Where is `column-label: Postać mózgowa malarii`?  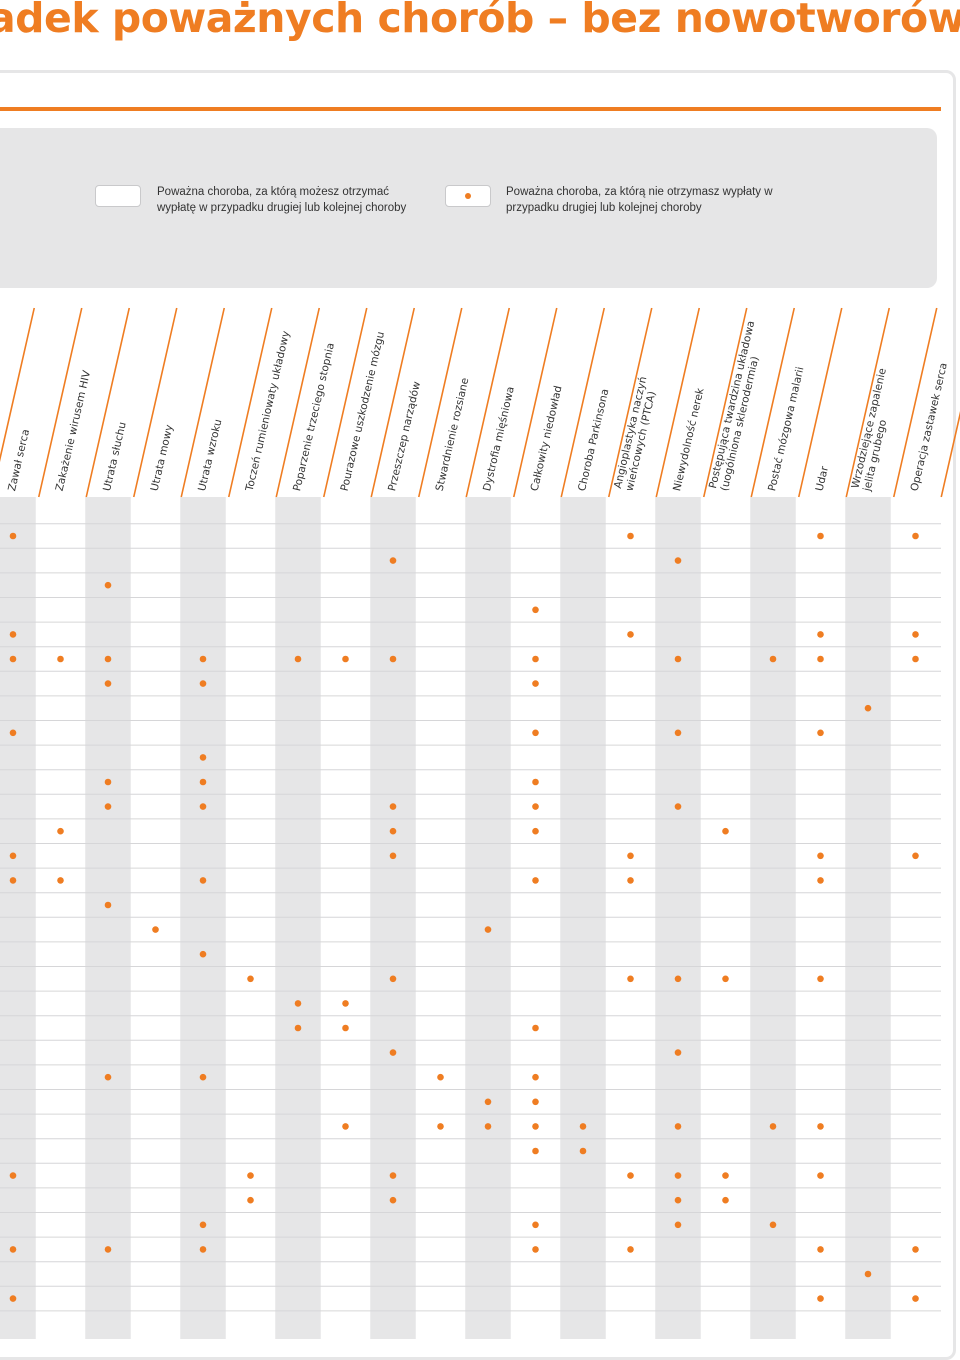
column-label: Postać mózgowa malarii is located at coordinates (786, 429).